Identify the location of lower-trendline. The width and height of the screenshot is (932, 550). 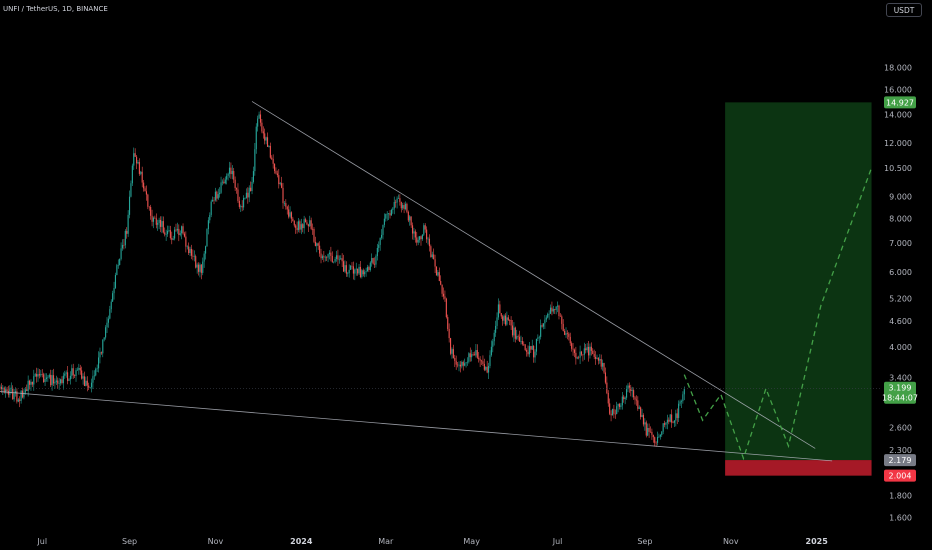
(416, 426).